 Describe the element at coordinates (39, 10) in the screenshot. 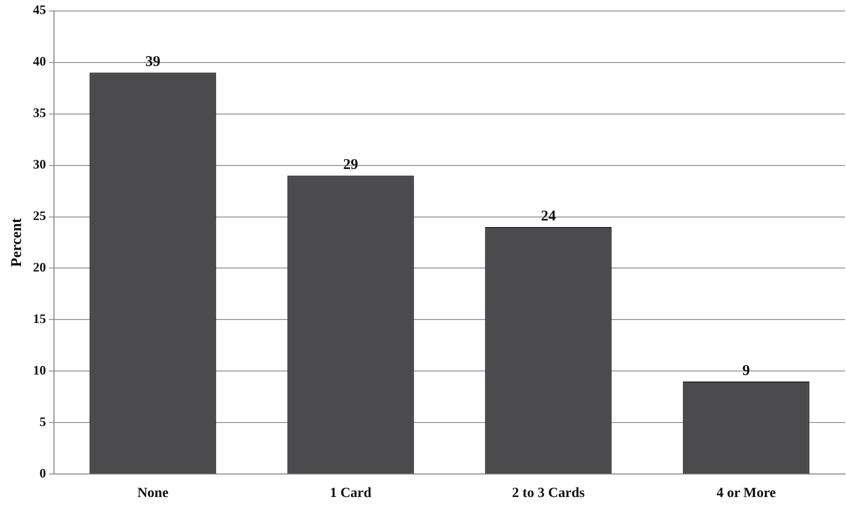

I see `y-tick-label: 45` at that location.